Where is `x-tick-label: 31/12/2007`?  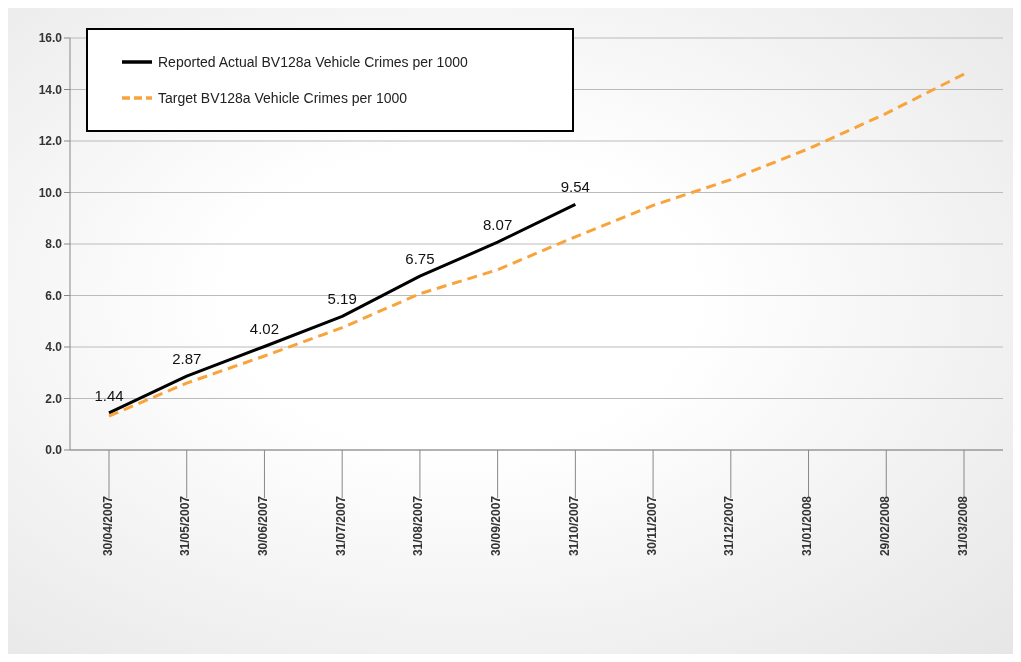 x-tick-label: 31/12/2007 is located at coordinates (729, 526).